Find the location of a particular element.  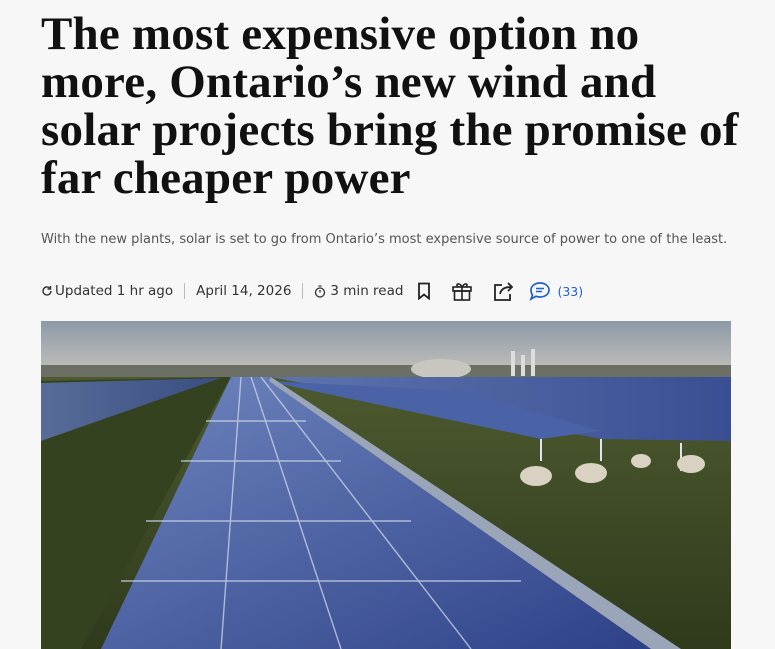

comments-button is located at coordinates (540, 291).